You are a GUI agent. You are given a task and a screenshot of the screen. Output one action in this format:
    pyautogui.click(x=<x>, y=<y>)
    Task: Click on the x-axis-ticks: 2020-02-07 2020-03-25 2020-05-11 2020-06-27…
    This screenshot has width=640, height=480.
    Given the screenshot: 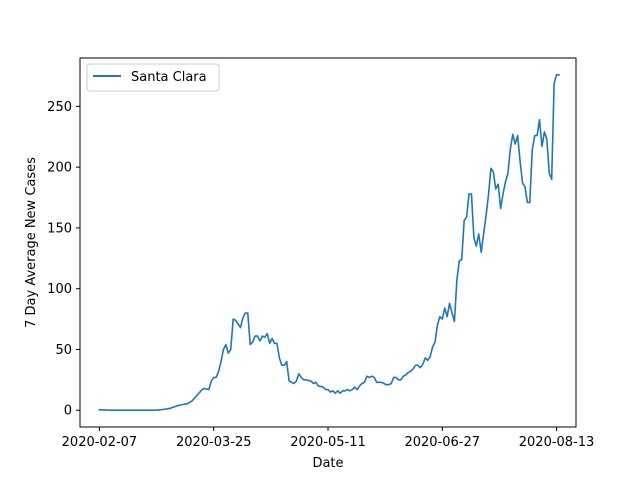 What is the action you would take?
    pyautogui.click(x=328, y=438)
    